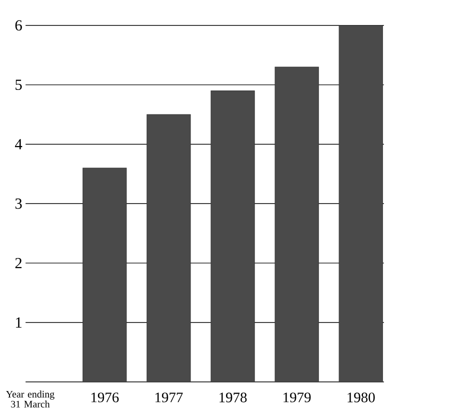 The width and height of the screenshot is (463, 420). Describe the element at coordinates (18, 144) in the screenshot. I see `y-tick-label: 4` at that location.